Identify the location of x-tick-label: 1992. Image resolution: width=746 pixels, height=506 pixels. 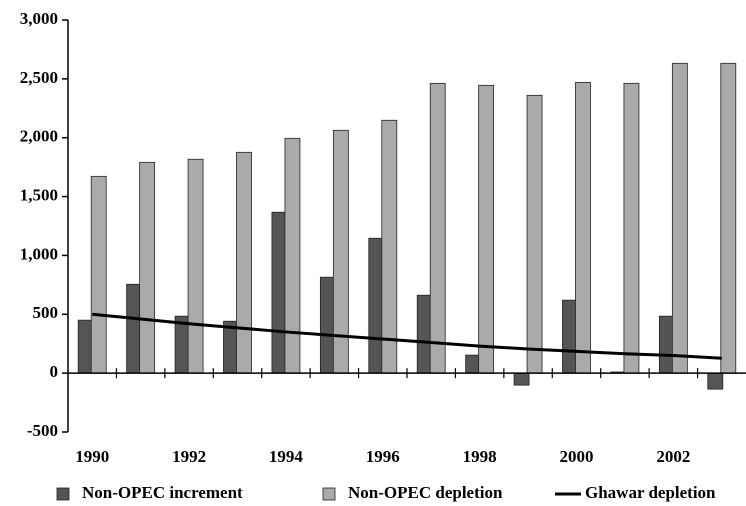
(189, 456).